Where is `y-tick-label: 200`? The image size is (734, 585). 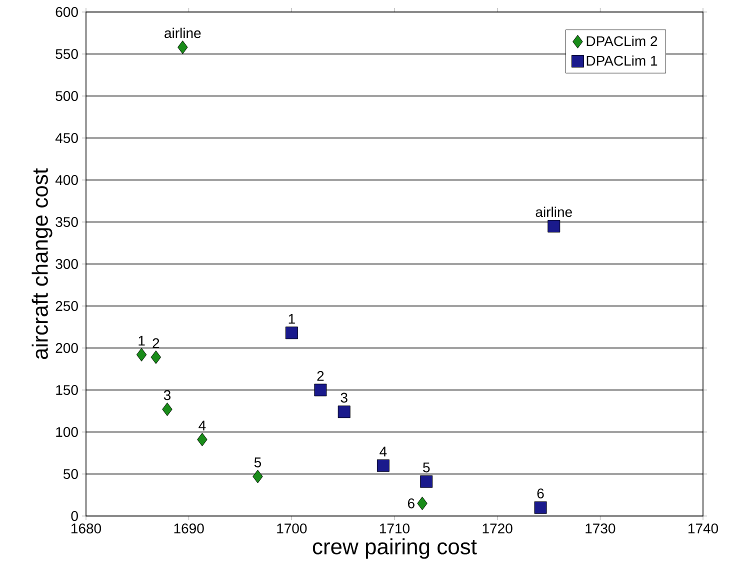
y-tick-label: 200 is located at coordinates (67, 348).